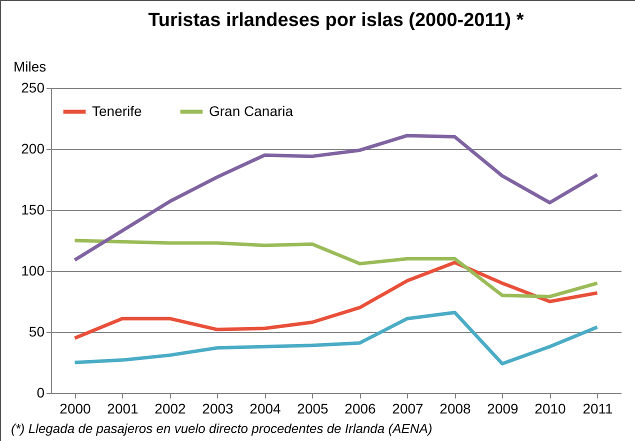  Describe the element at coordinates (598, 408) in the screenshot. I see `x-tick-label: 2011` at that location.